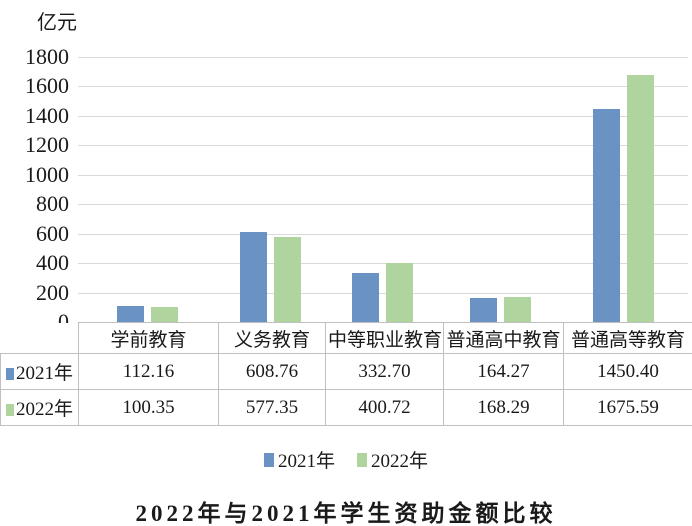 The width and height of the screenshot is (692, 526). What do you see at coordinates (52, 292) in the screenshot?
I see `y-tick-label: 200` at bounding box center [52, 292].